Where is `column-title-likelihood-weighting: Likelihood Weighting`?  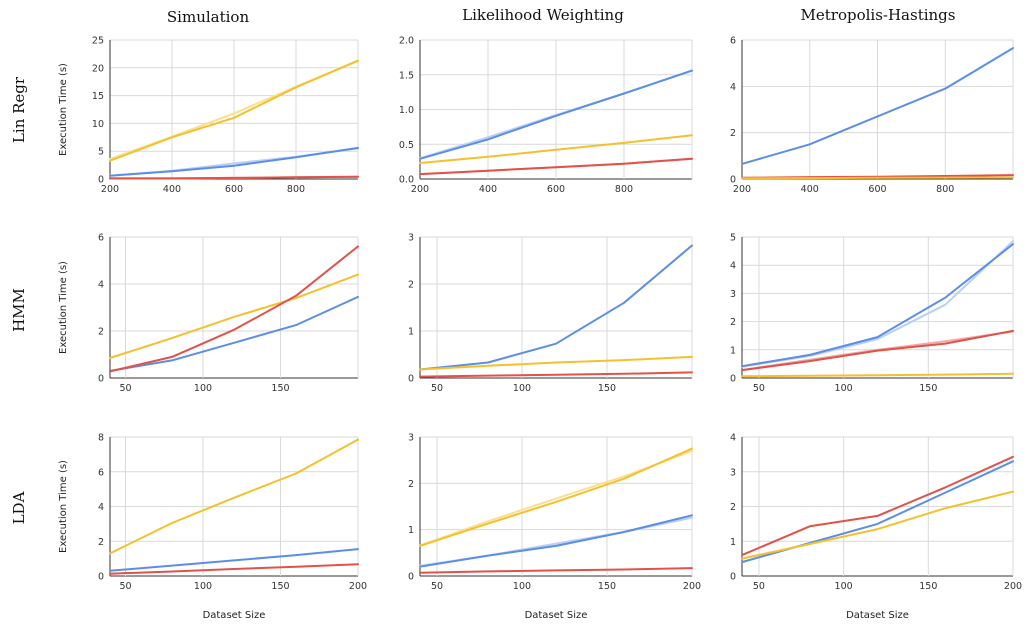 column-title-likelihood-weighting: Likelihood Weighting is located at coordinates (543, 15).